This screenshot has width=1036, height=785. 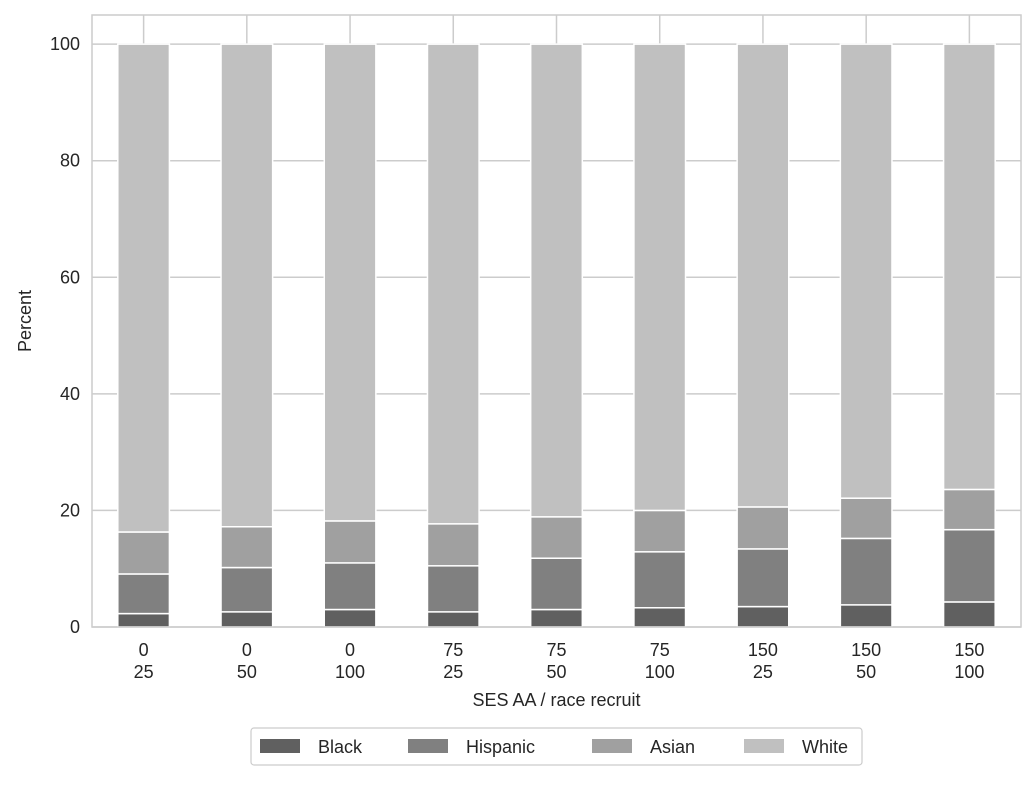 What do you see at coordinates (70, 161) in the screenshot?
I see `y-tick-label: 80` at bounding box center [70, 161].